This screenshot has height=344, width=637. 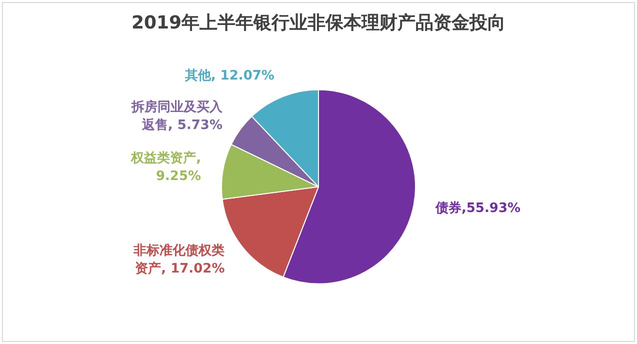 I want to click on slice-label: 权益类资产, 9.25%, so click(x=166, y=167).